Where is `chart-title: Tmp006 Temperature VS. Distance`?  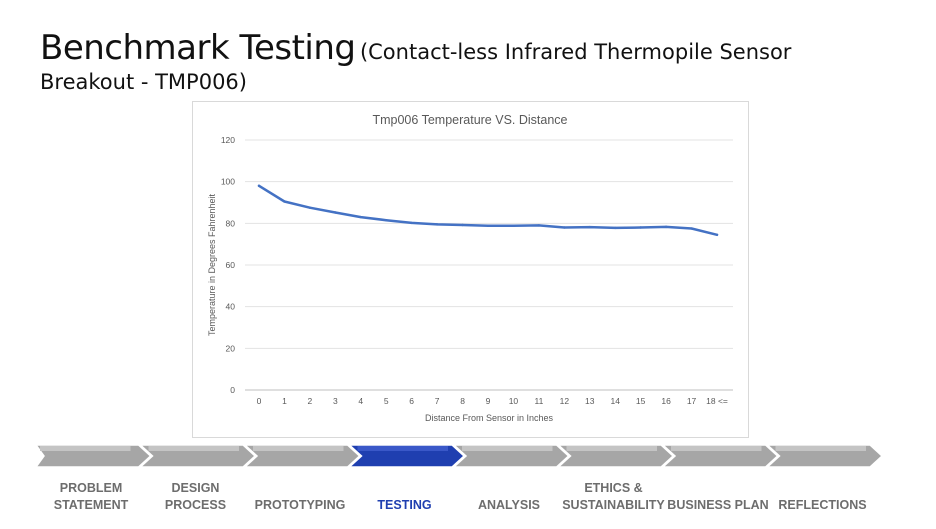 chart-title: Tmp006 Temperature VS. Distance is located at coordinates (469, 120).